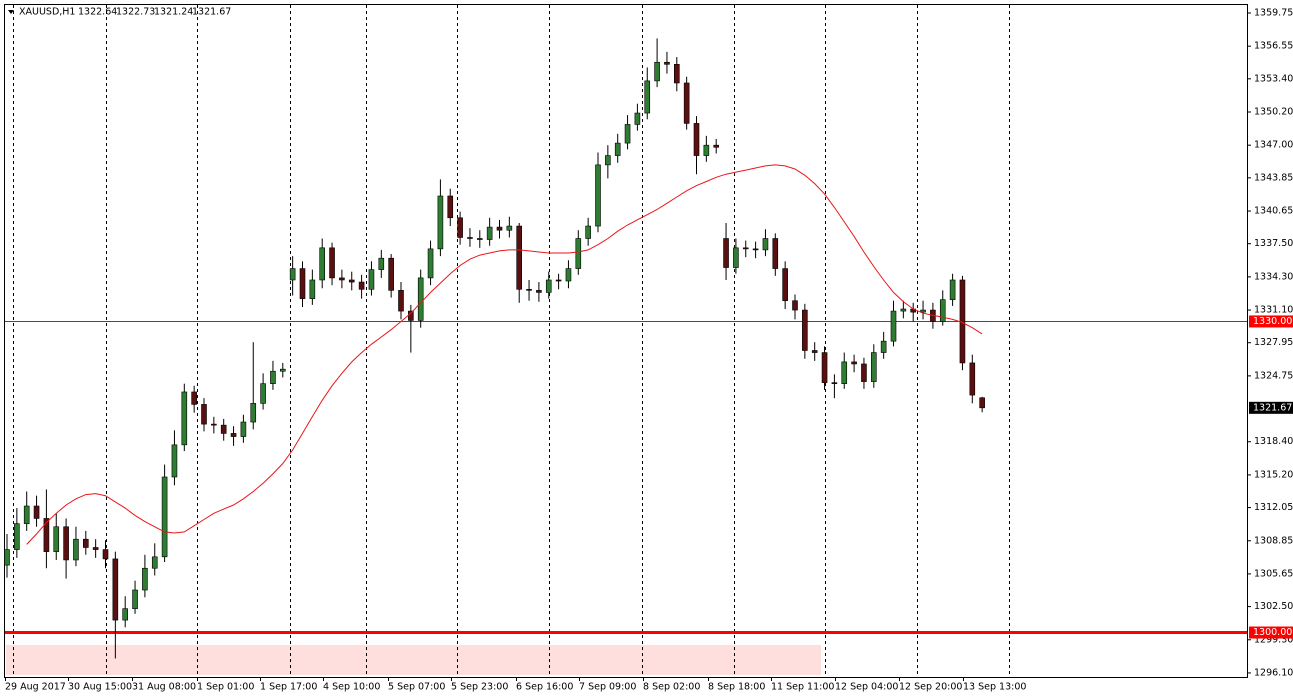 The height and width of the screenshot is (698, 1293). Describe the element at coordinates (1273, 441) in the screenshot. I see `y-tick-label: 1318.40` at that location.